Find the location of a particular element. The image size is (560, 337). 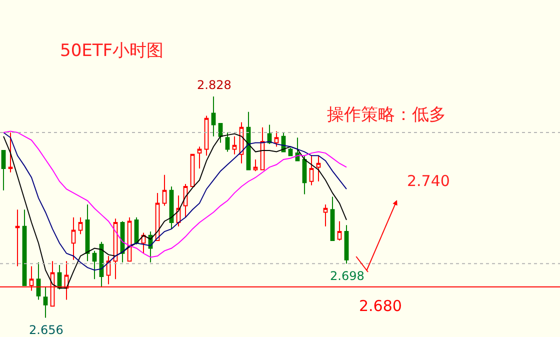

annotation: 2.656 is located at coordinates (46, 330).